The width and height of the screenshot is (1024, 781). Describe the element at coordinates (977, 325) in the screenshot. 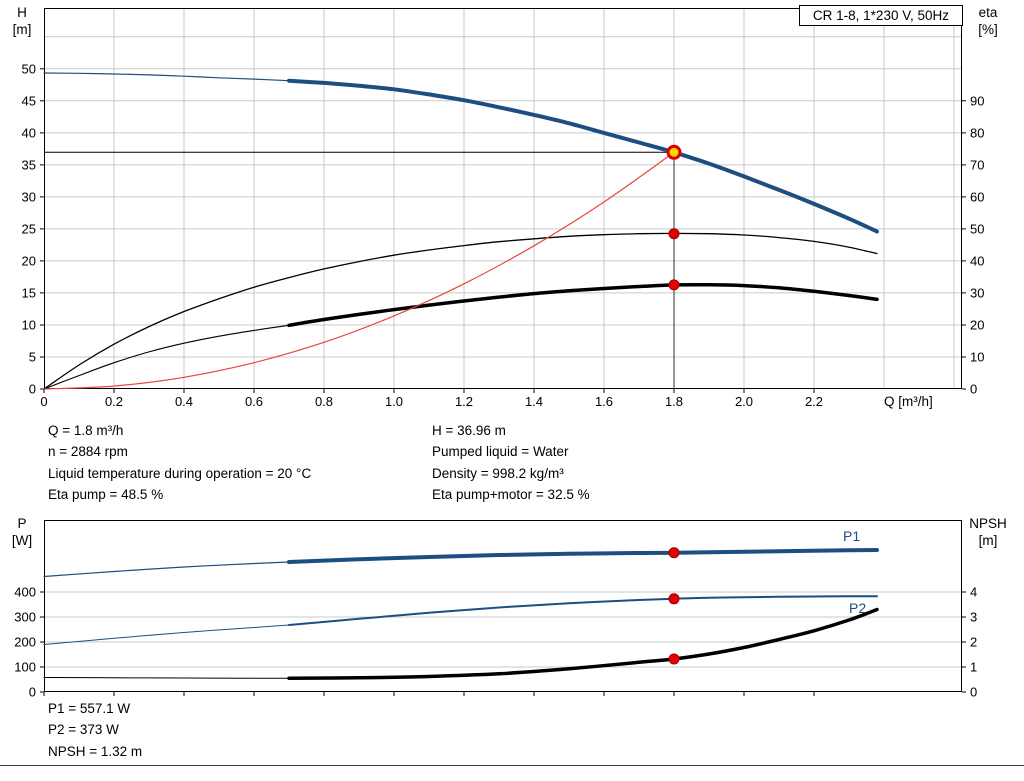

I see `y-right-tick-label: 20` at that location.